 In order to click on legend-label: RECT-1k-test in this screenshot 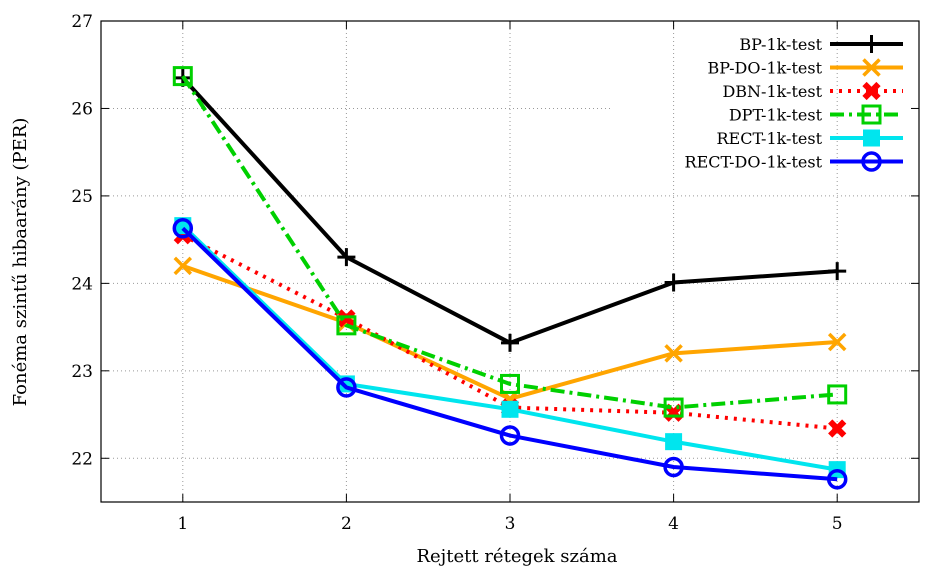, I will do `click(769, 138)`.